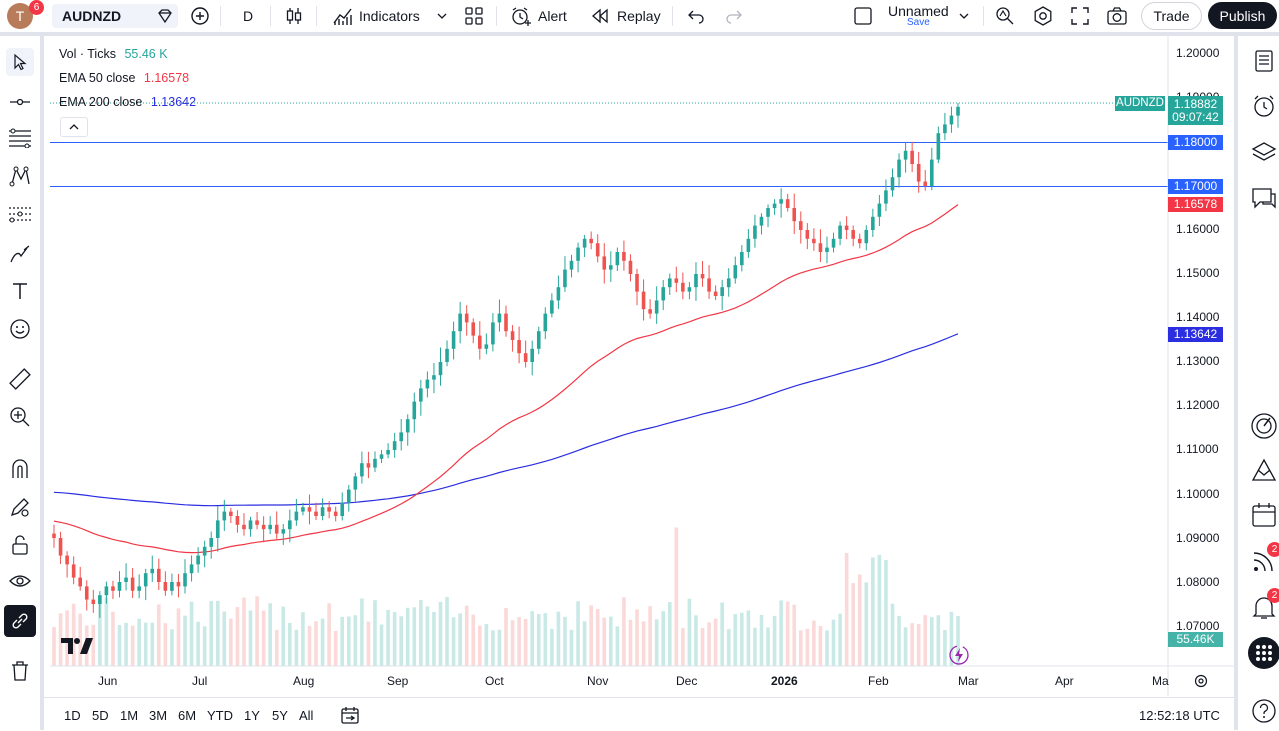  Describe the element at coordinates (442, 16) in the screenshot. I see `indicators-dropdown-icon` at that location.